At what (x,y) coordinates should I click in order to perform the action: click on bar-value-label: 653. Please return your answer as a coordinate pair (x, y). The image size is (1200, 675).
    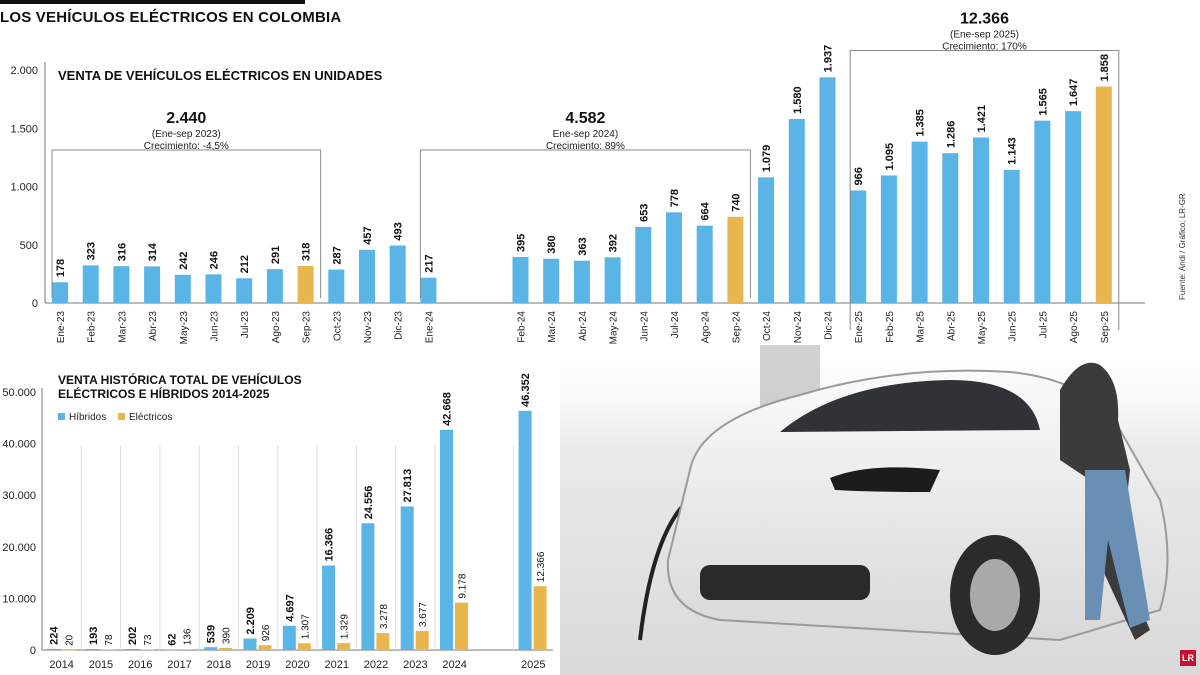
    Looking at the image, I should click on (644, 213).